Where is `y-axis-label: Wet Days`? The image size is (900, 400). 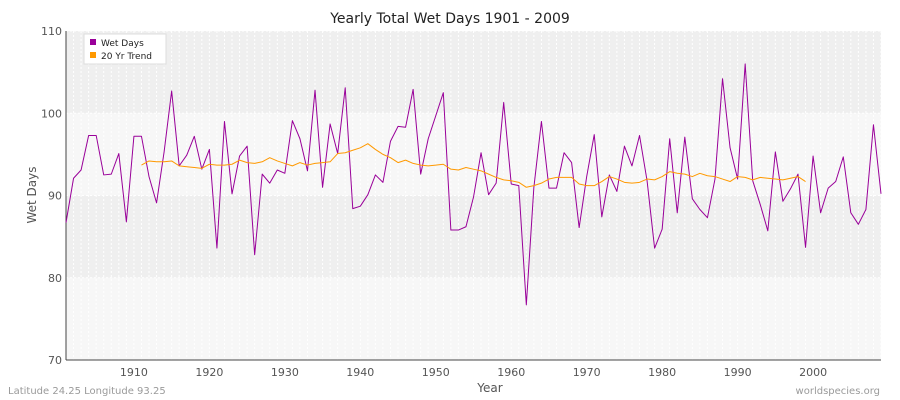
y-axis-label: Wet Days is located at coordinates (32, 194).